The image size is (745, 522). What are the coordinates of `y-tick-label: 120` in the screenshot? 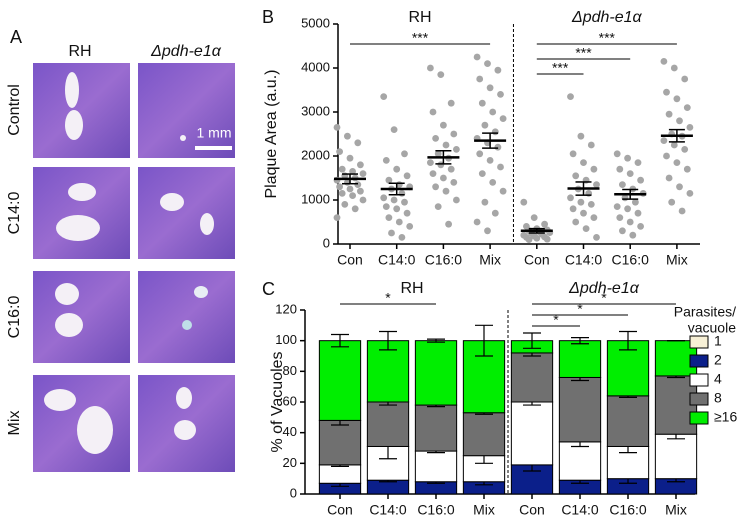 It's located at (286, 308).